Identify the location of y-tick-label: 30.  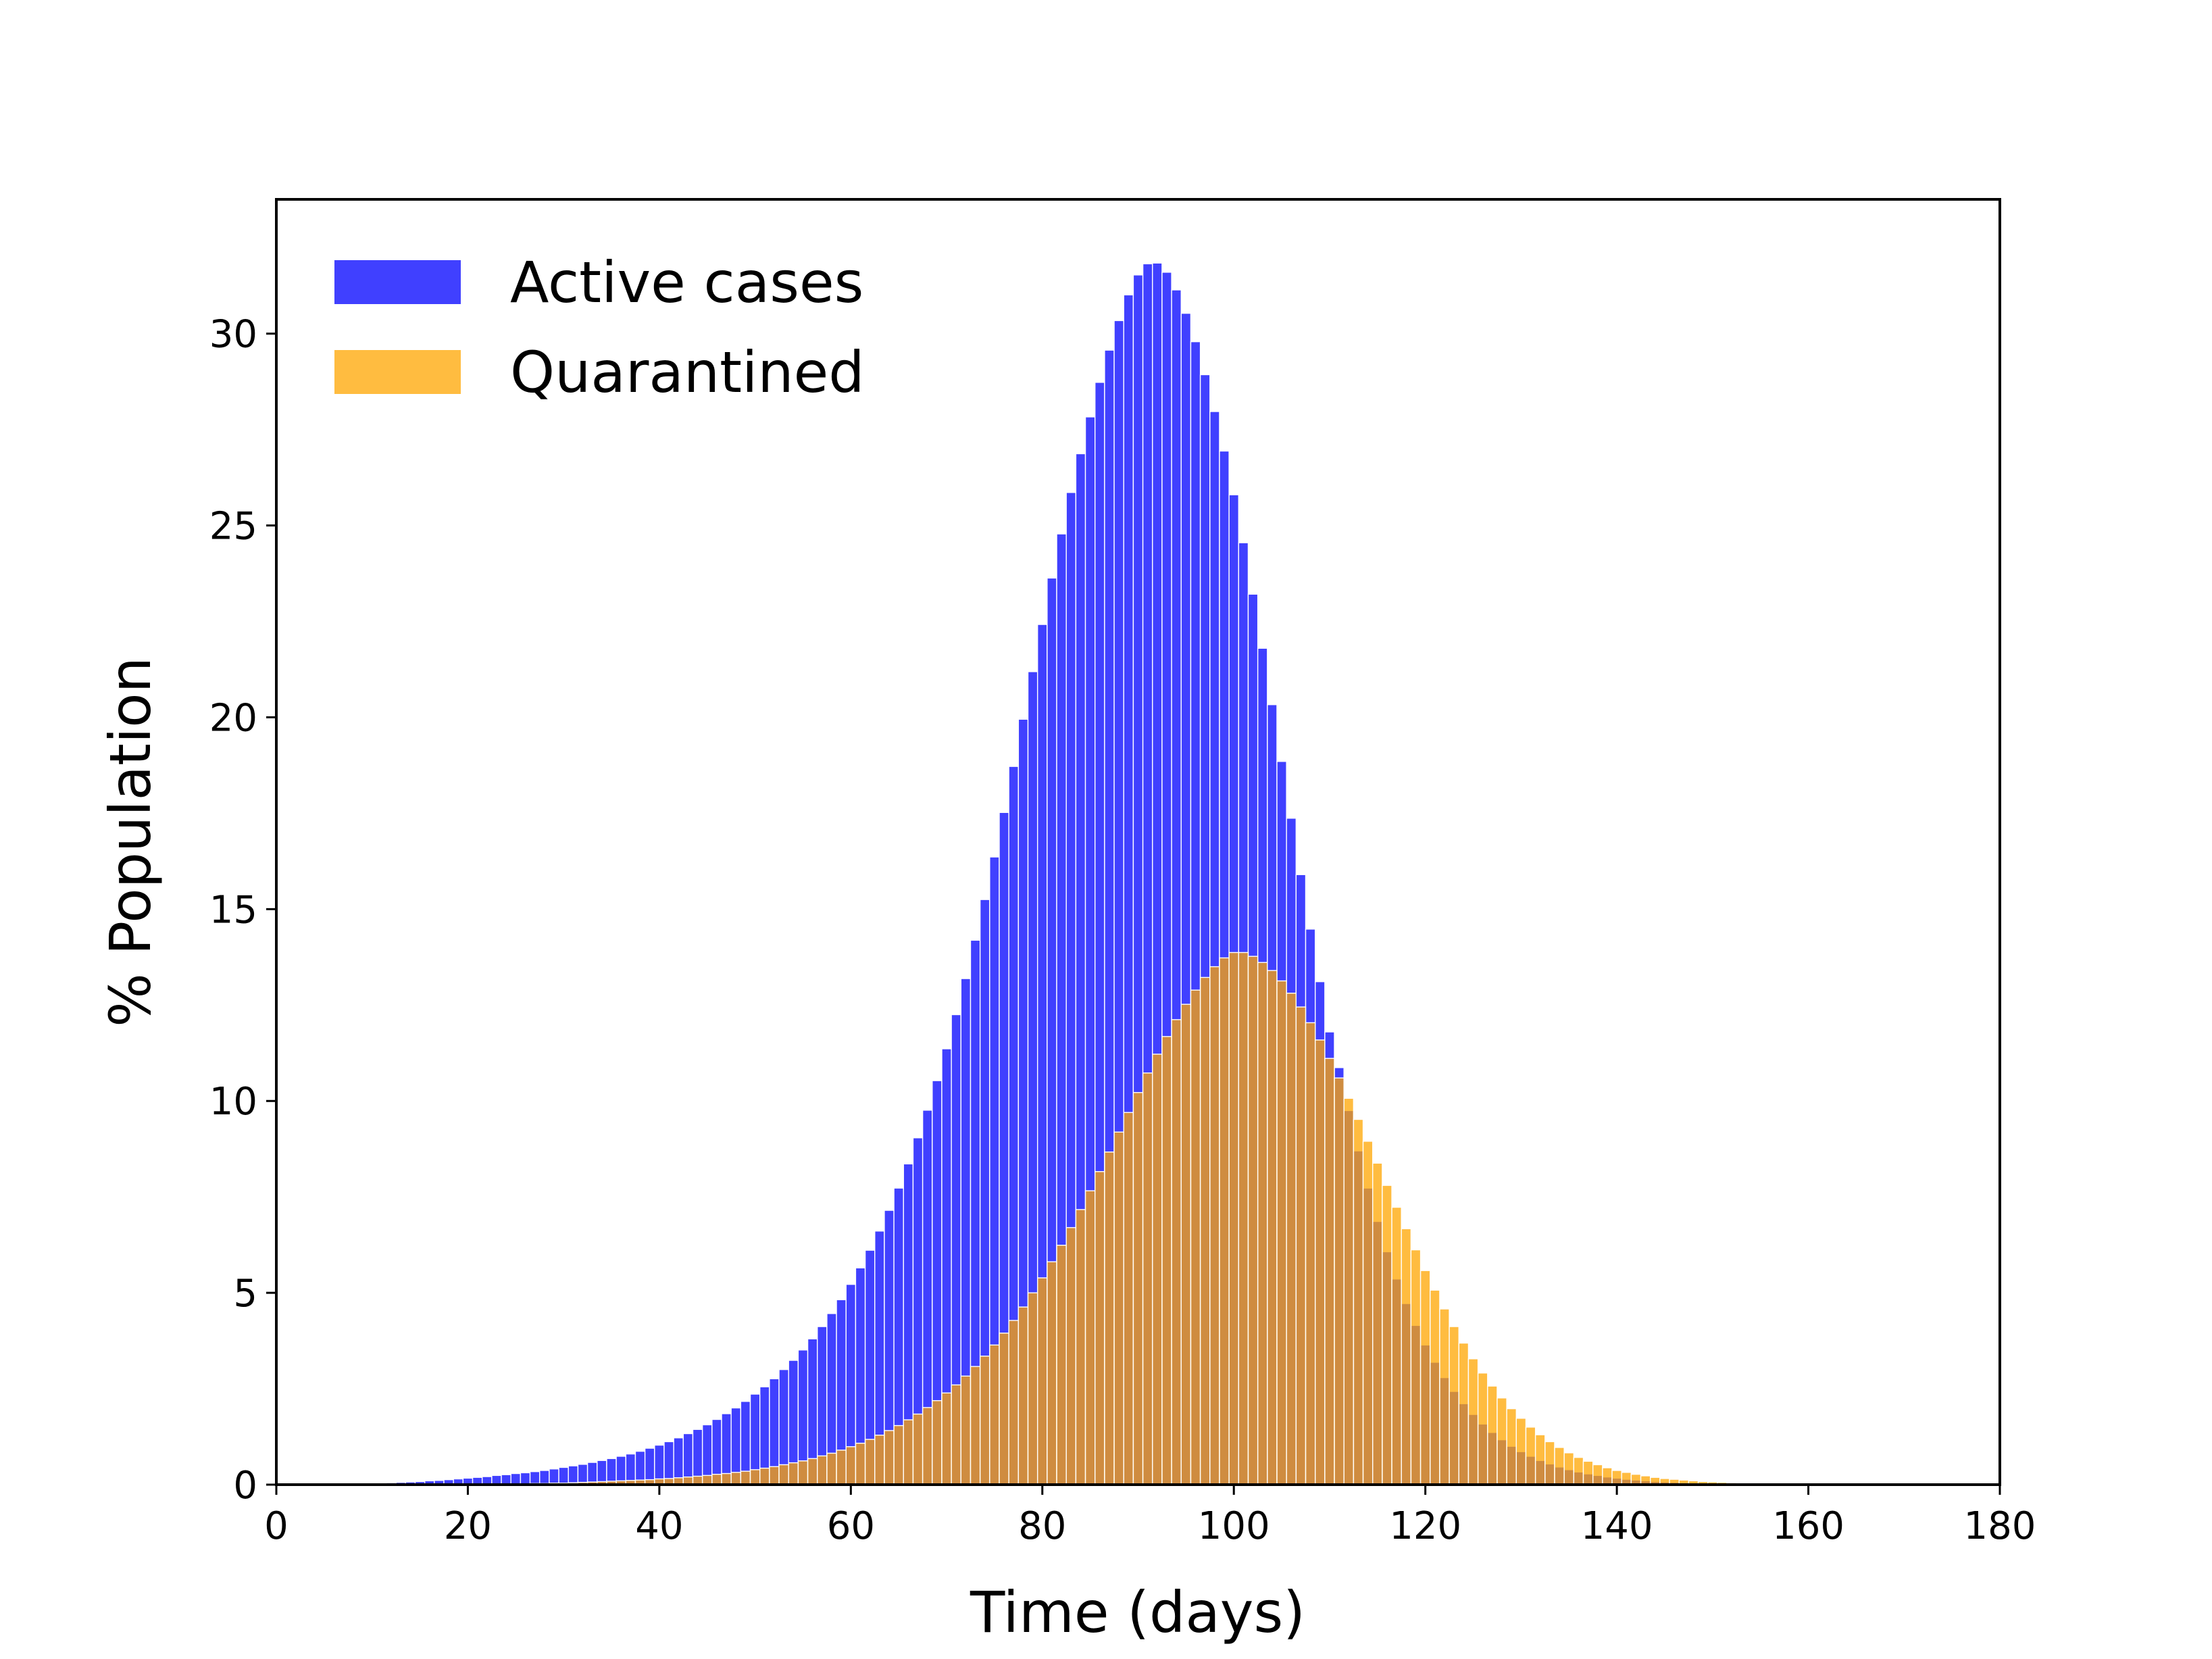
(233, 335).